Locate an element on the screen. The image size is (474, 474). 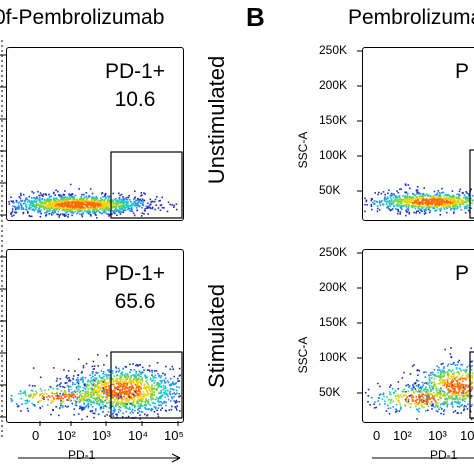
panel-b-ytick-label: 150K is located at coordinates (333, 120).